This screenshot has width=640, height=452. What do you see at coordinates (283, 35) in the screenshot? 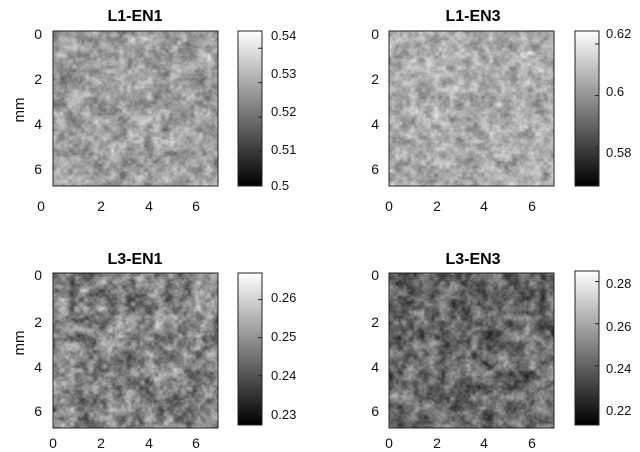
I see `colorbar-tick-label: 0.54` at bounding box center [283, 35].